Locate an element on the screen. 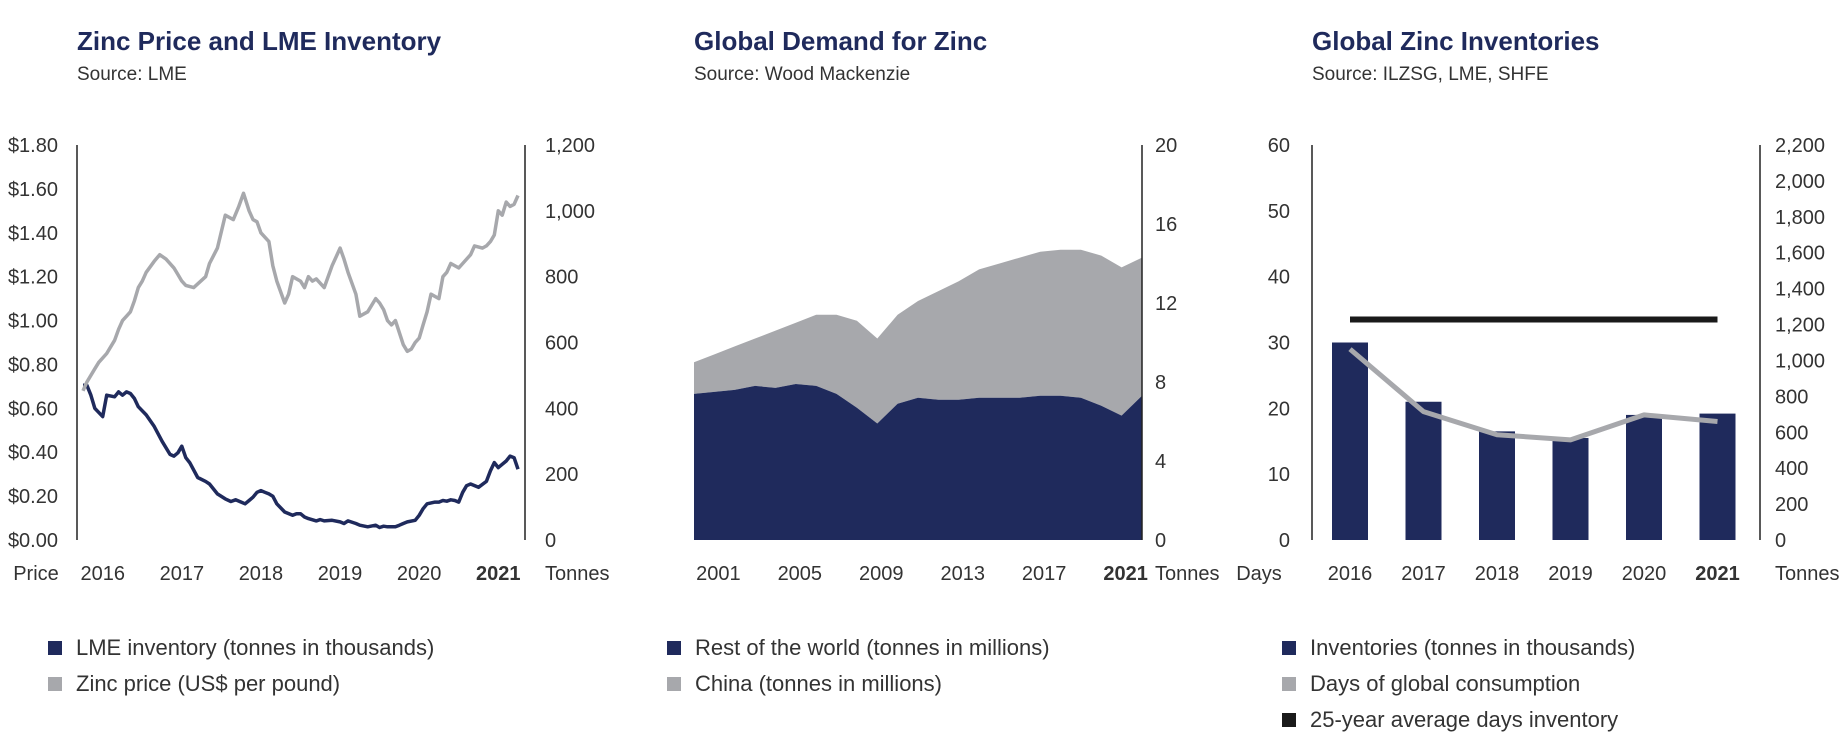  y-tick-label: $1.20 is located at coordinates (33, 278).